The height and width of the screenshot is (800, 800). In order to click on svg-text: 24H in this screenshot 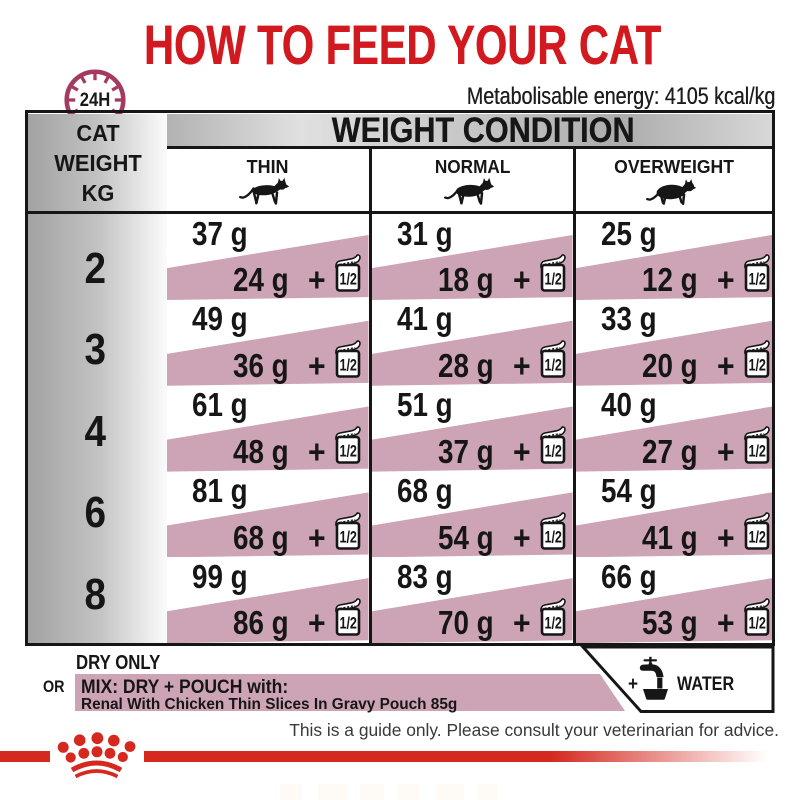, I will do `click(95, 100)`.